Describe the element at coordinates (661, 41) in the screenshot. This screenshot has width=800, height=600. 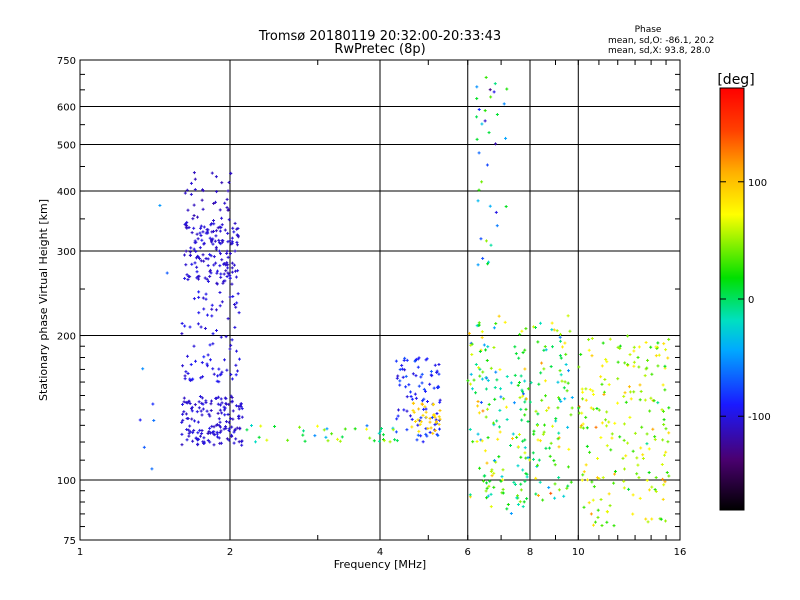
I see `stats-line-o: mean, sd,O: -86.1, 20.2` at that location.